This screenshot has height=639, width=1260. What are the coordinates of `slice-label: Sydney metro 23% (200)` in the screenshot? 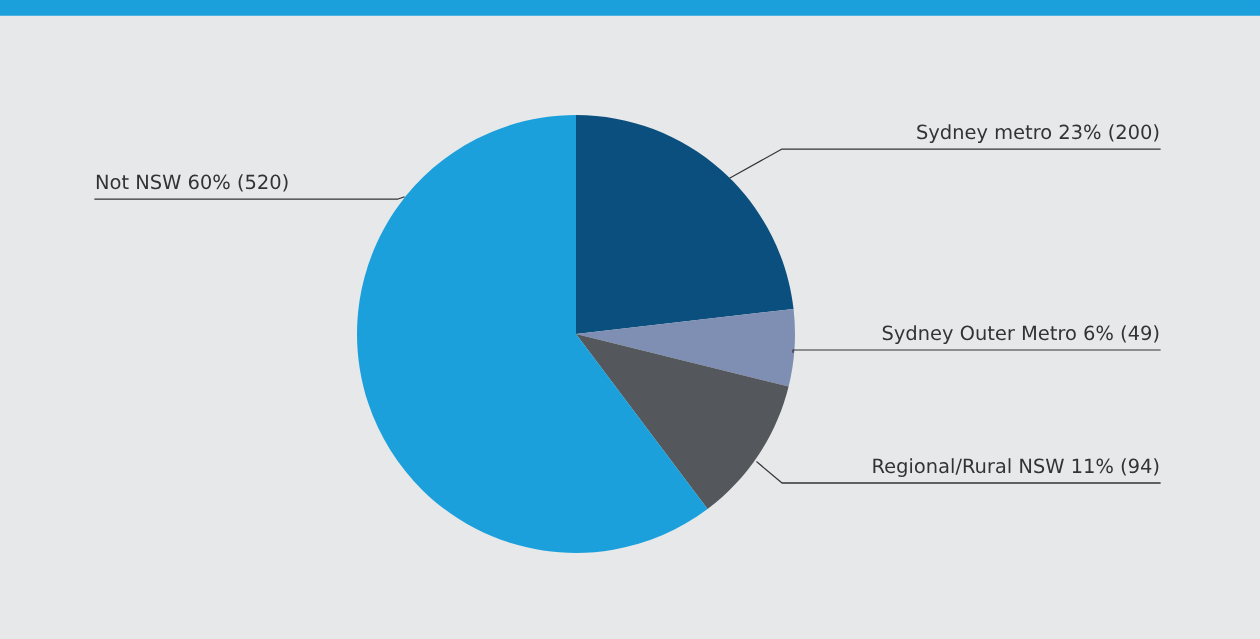 It's located at (1038, 133).